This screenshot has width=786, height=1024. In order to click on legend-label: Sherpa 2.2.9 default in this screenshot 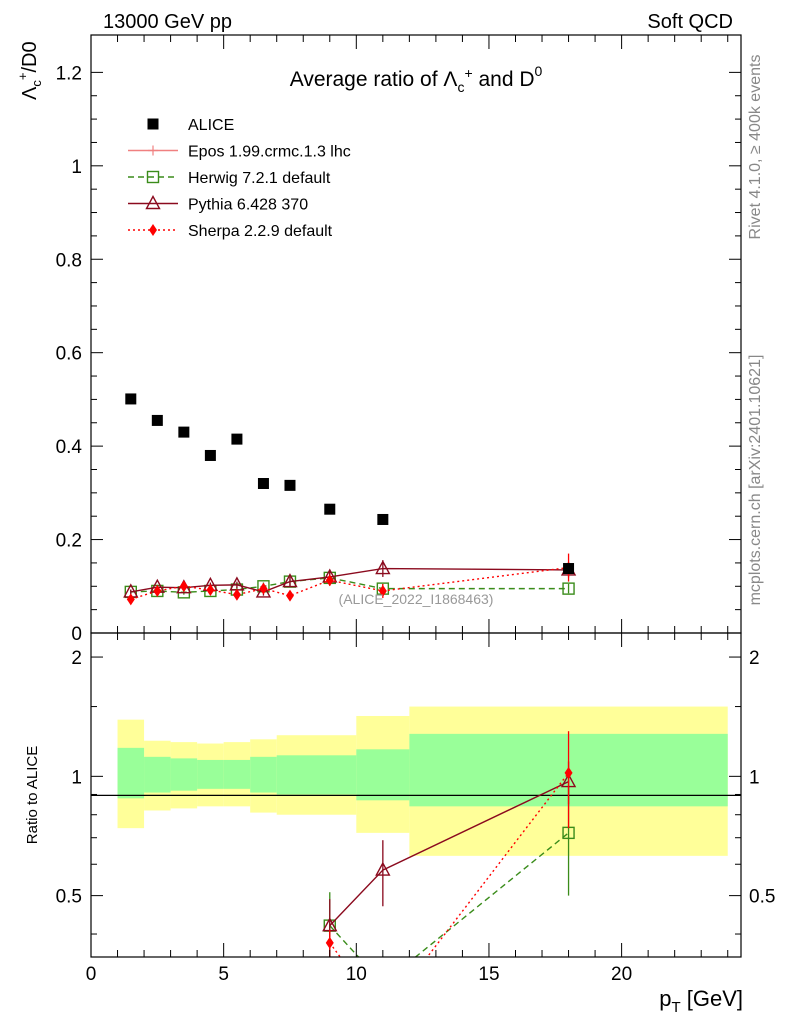, I will do `click(260, 231)`.